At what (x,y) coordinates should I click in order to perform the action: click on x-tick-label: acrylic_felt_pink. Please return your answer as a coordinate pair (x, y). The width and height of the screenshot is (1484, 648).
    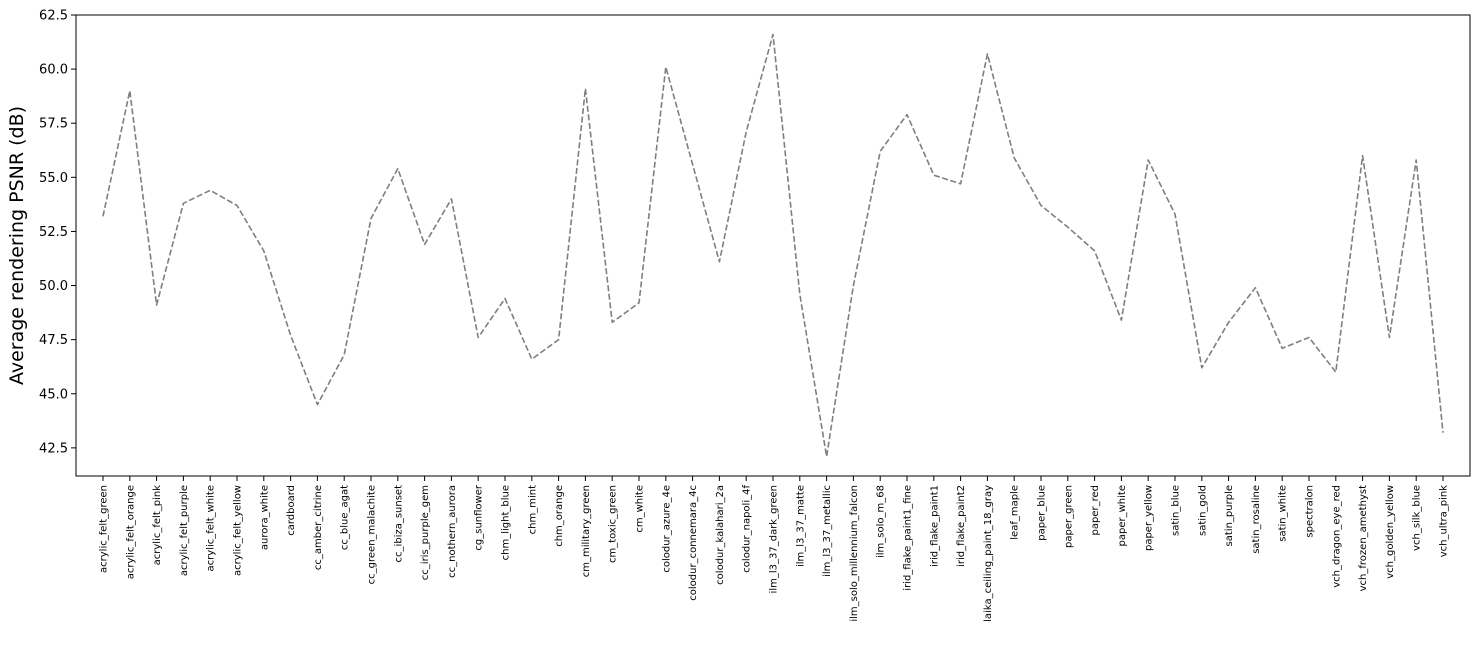
    Looking at the image, I should click on (157, 525).